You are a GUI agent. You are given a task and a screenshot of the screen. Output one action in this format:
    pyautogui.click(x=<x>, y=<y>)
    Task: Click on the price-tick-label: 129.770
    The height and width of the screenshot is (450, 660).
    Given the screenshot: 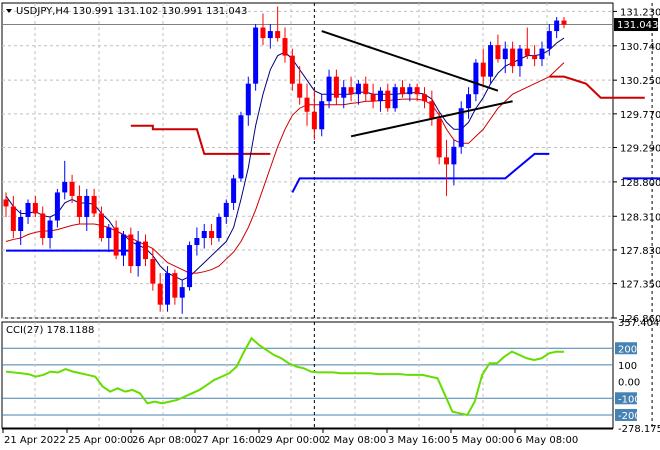 What is the action you would take?
    pyautogui.click(x=640, y=115)
    